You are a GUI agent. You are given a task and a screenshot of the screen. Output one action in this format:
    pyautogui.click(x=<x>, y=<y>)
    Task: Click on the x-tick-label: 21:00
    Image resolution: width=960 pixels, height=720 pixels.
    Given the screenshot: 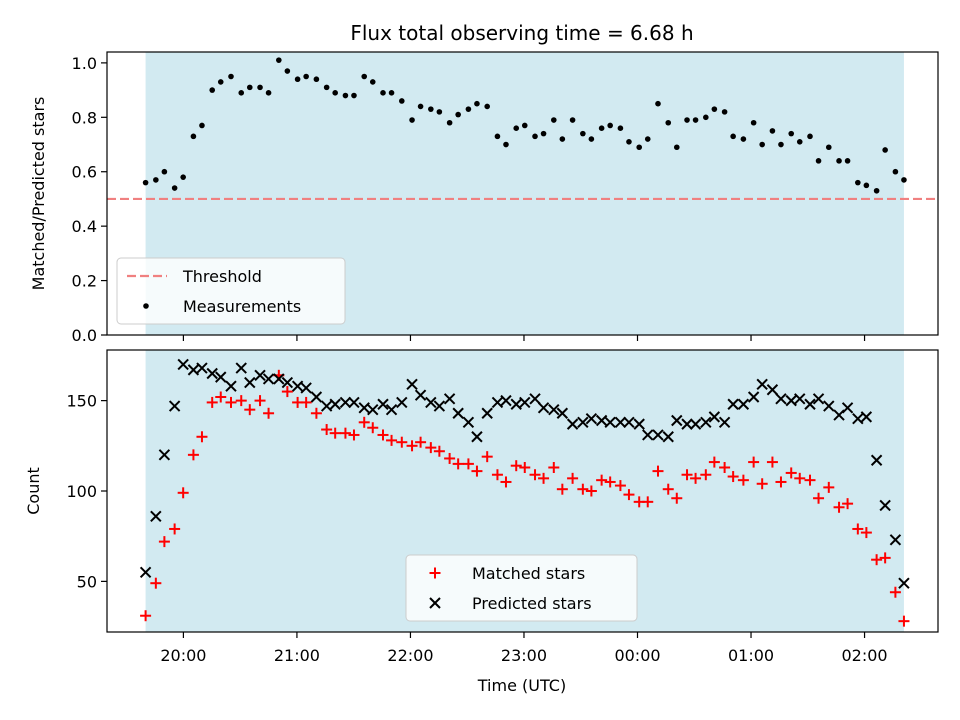 What is the action you would take?
    pyautogui.click(x=297, y=655)
    